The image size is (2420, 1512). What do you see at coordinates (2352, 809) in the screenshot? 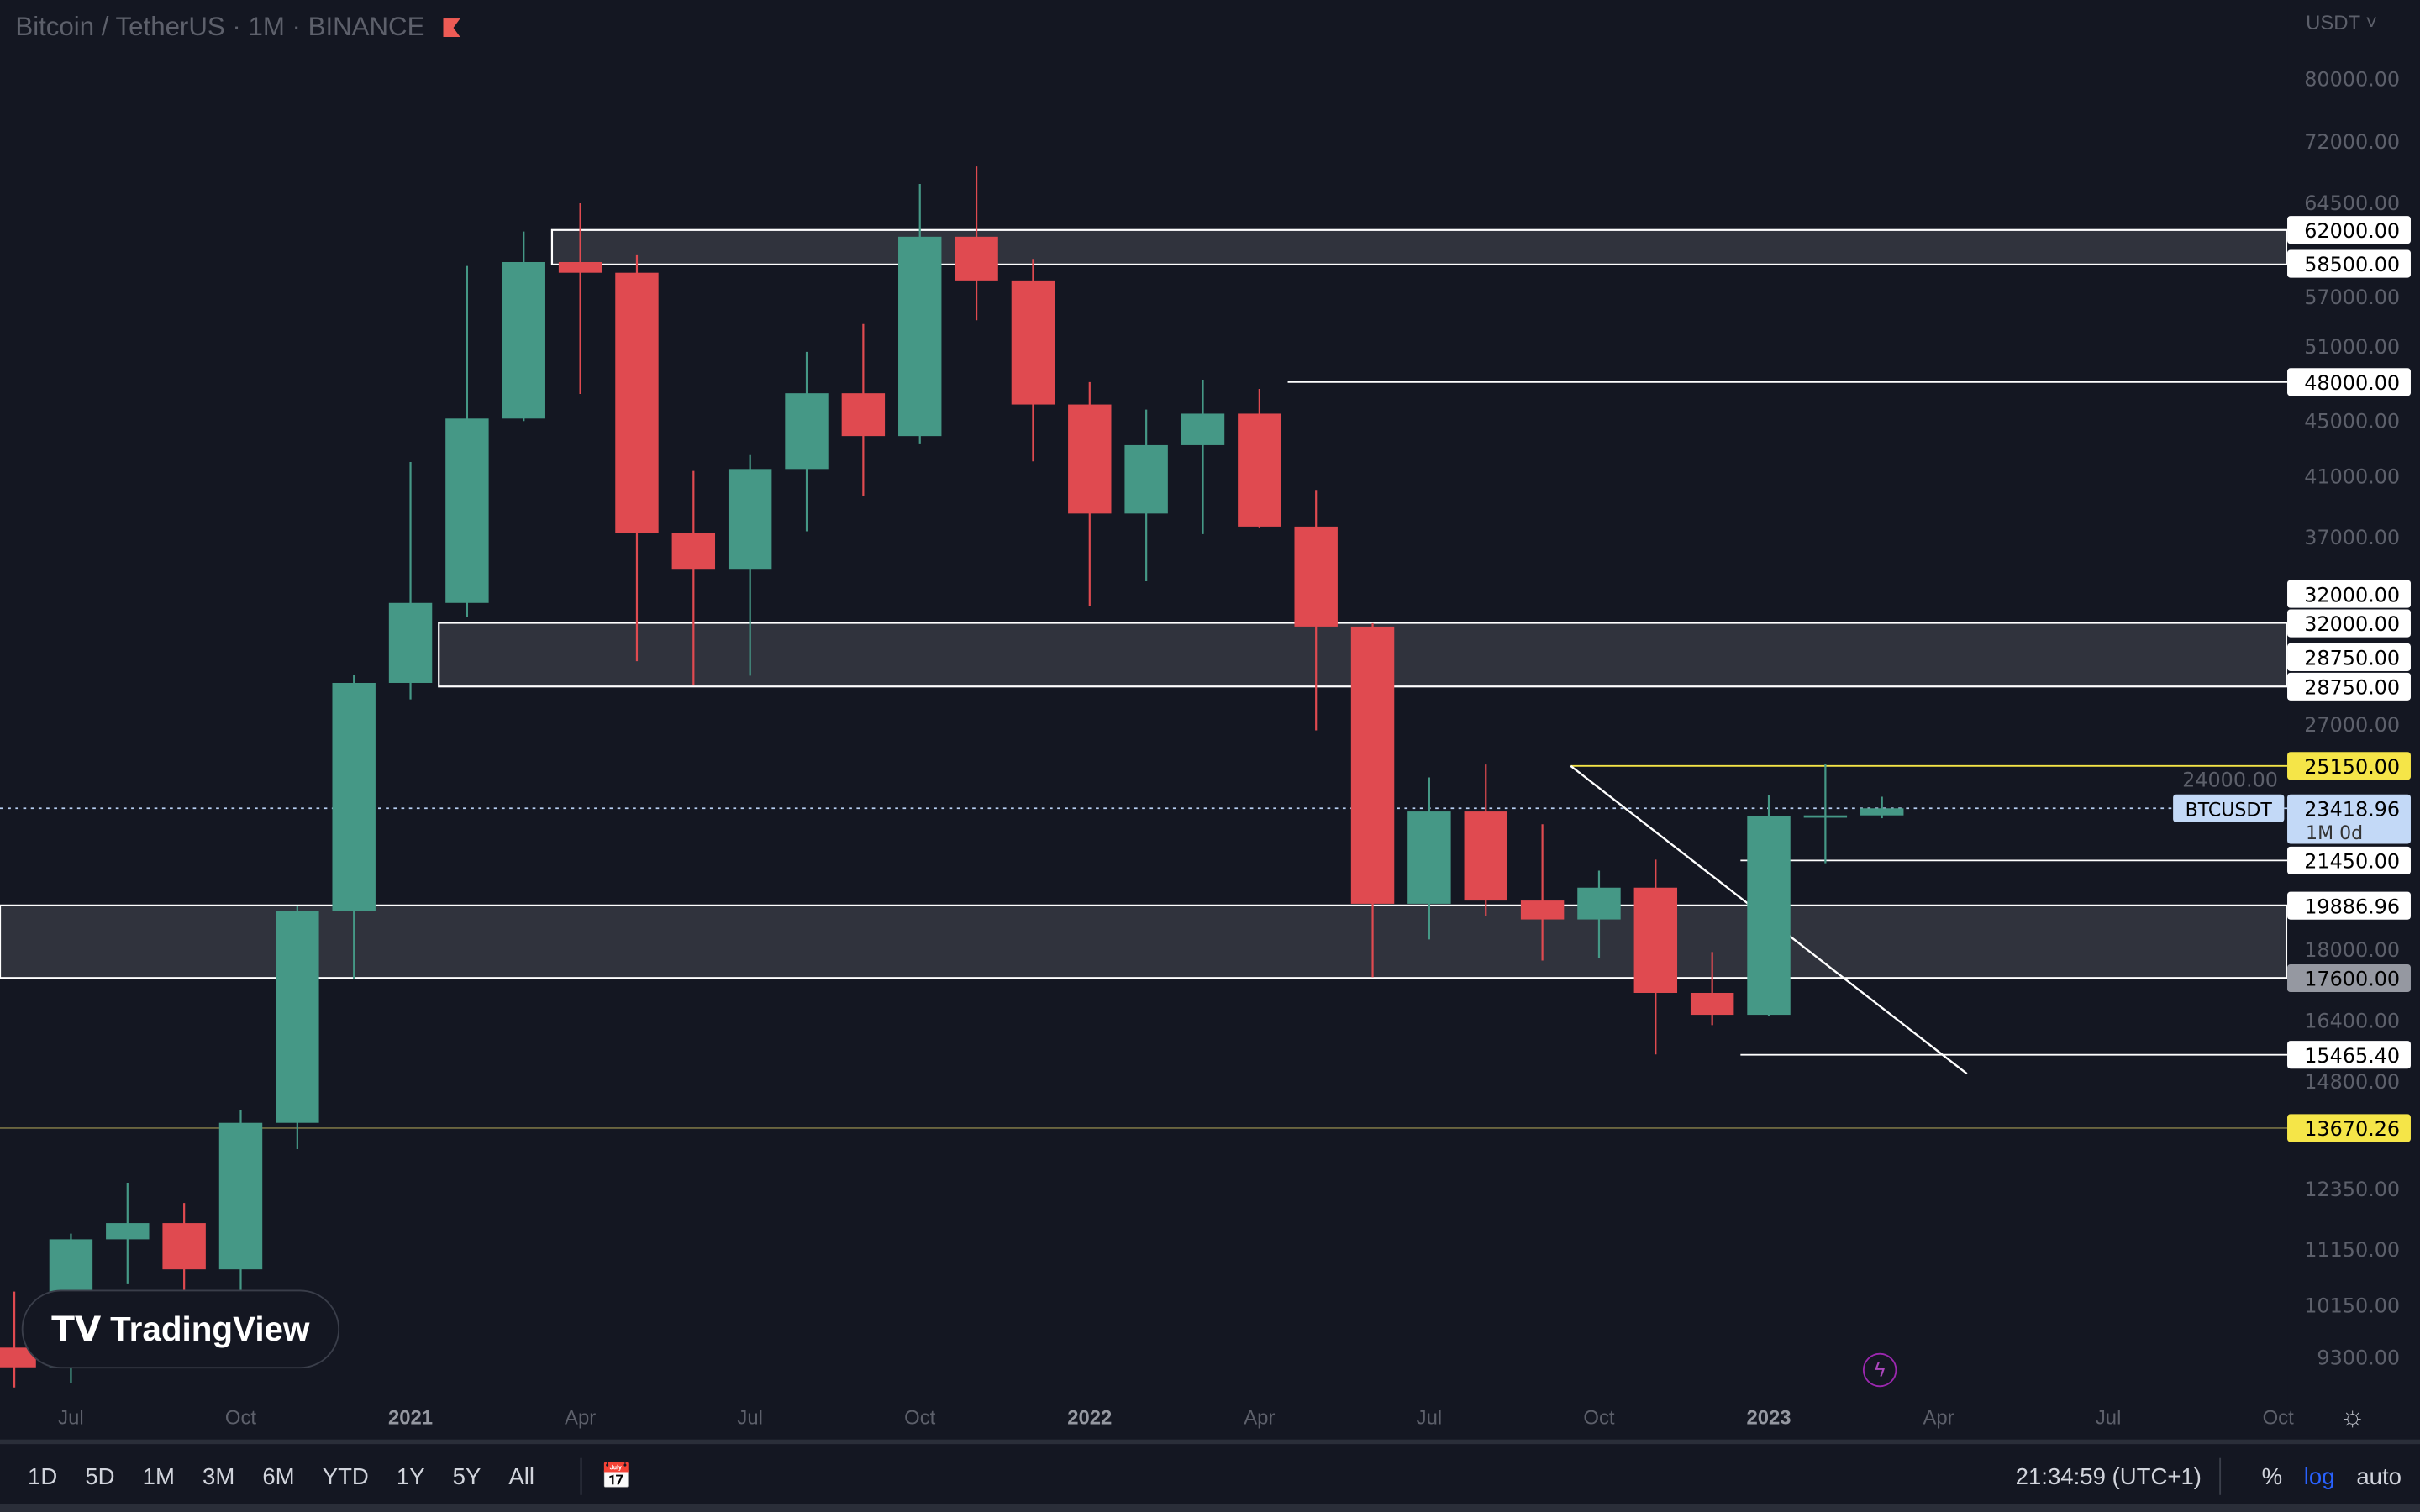
I see `last-price-value: 23418.96` at bounding box center [2352, 809].